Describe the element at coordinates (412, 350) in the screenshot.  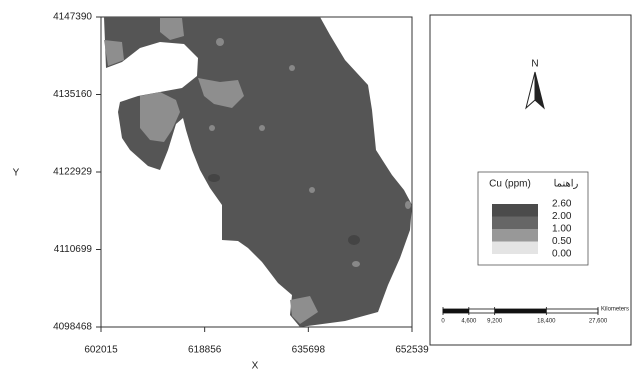
I see `x-tick-label: 652539` at that location.